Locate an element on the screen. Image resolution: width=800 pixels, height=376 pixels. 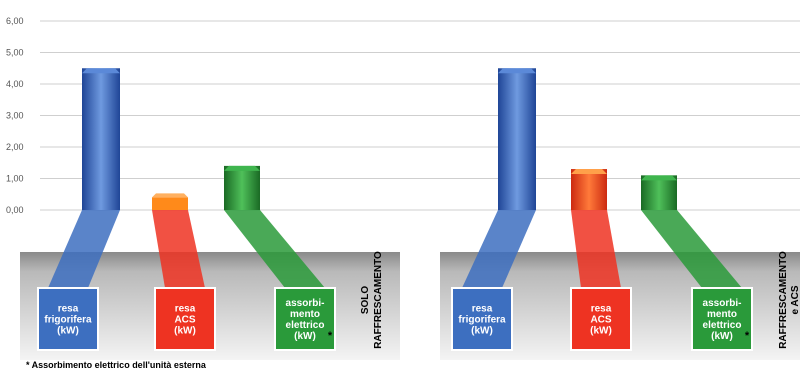
y-tick-label: 1,00 is located at coordinates (15, 179).